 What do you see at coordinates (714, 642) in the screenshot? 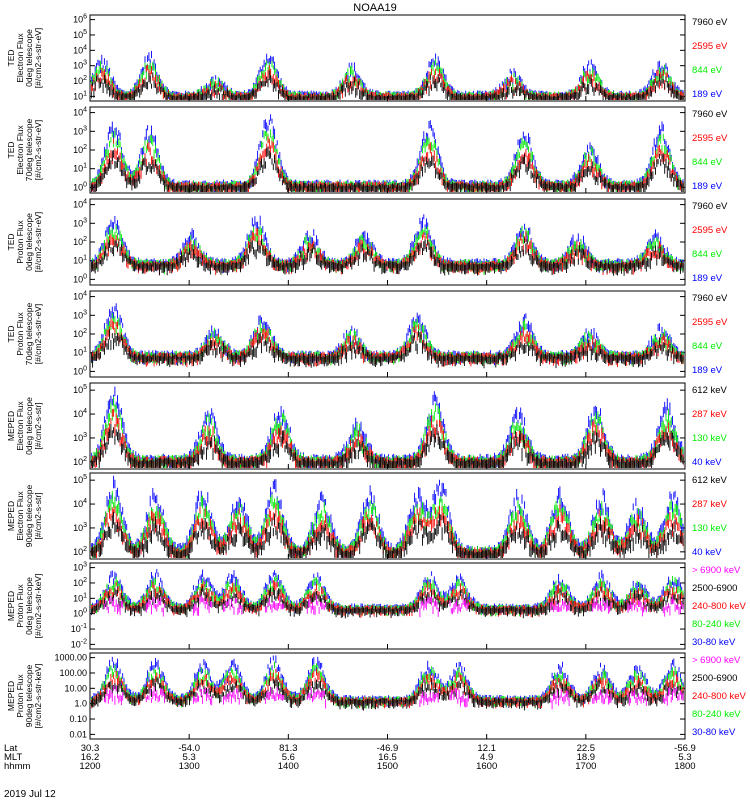
I see `legend-entry: 30-80 keV` at bounding box center [714, 642].